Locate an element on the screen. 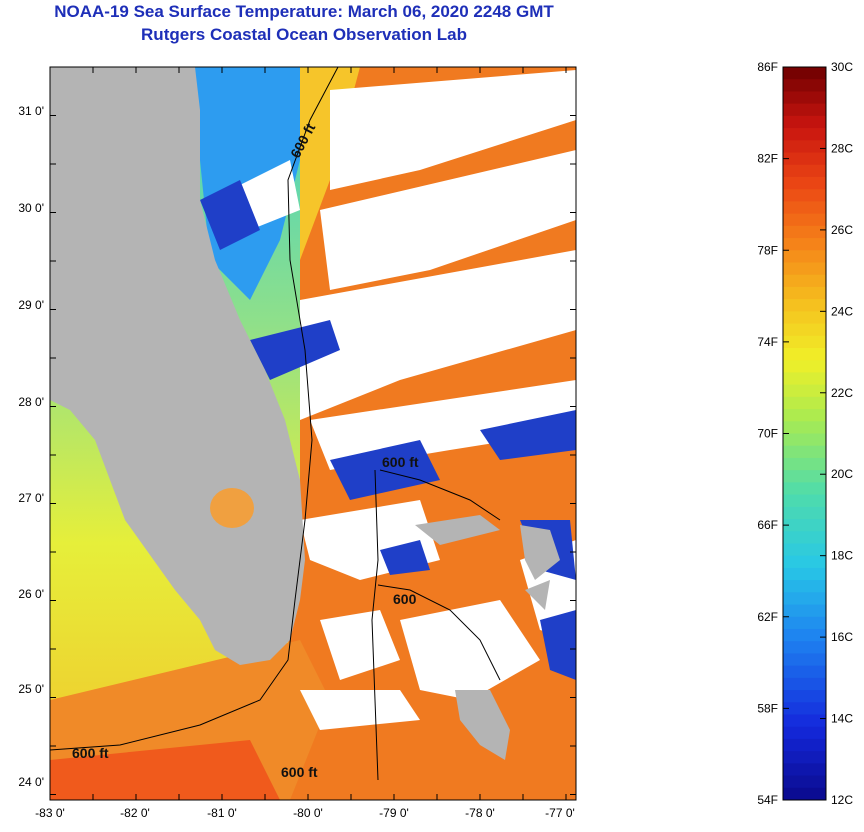  lat-tick-label: 29 0' is located at coordinates (31, 305).